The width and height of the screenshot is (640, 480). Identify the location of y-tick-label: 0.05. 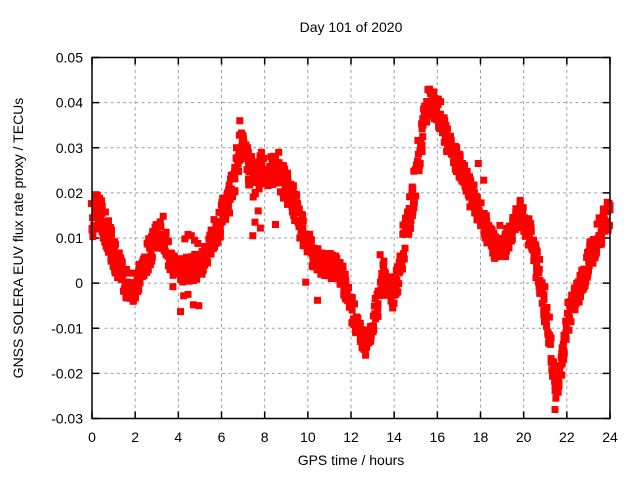
(69, 58).